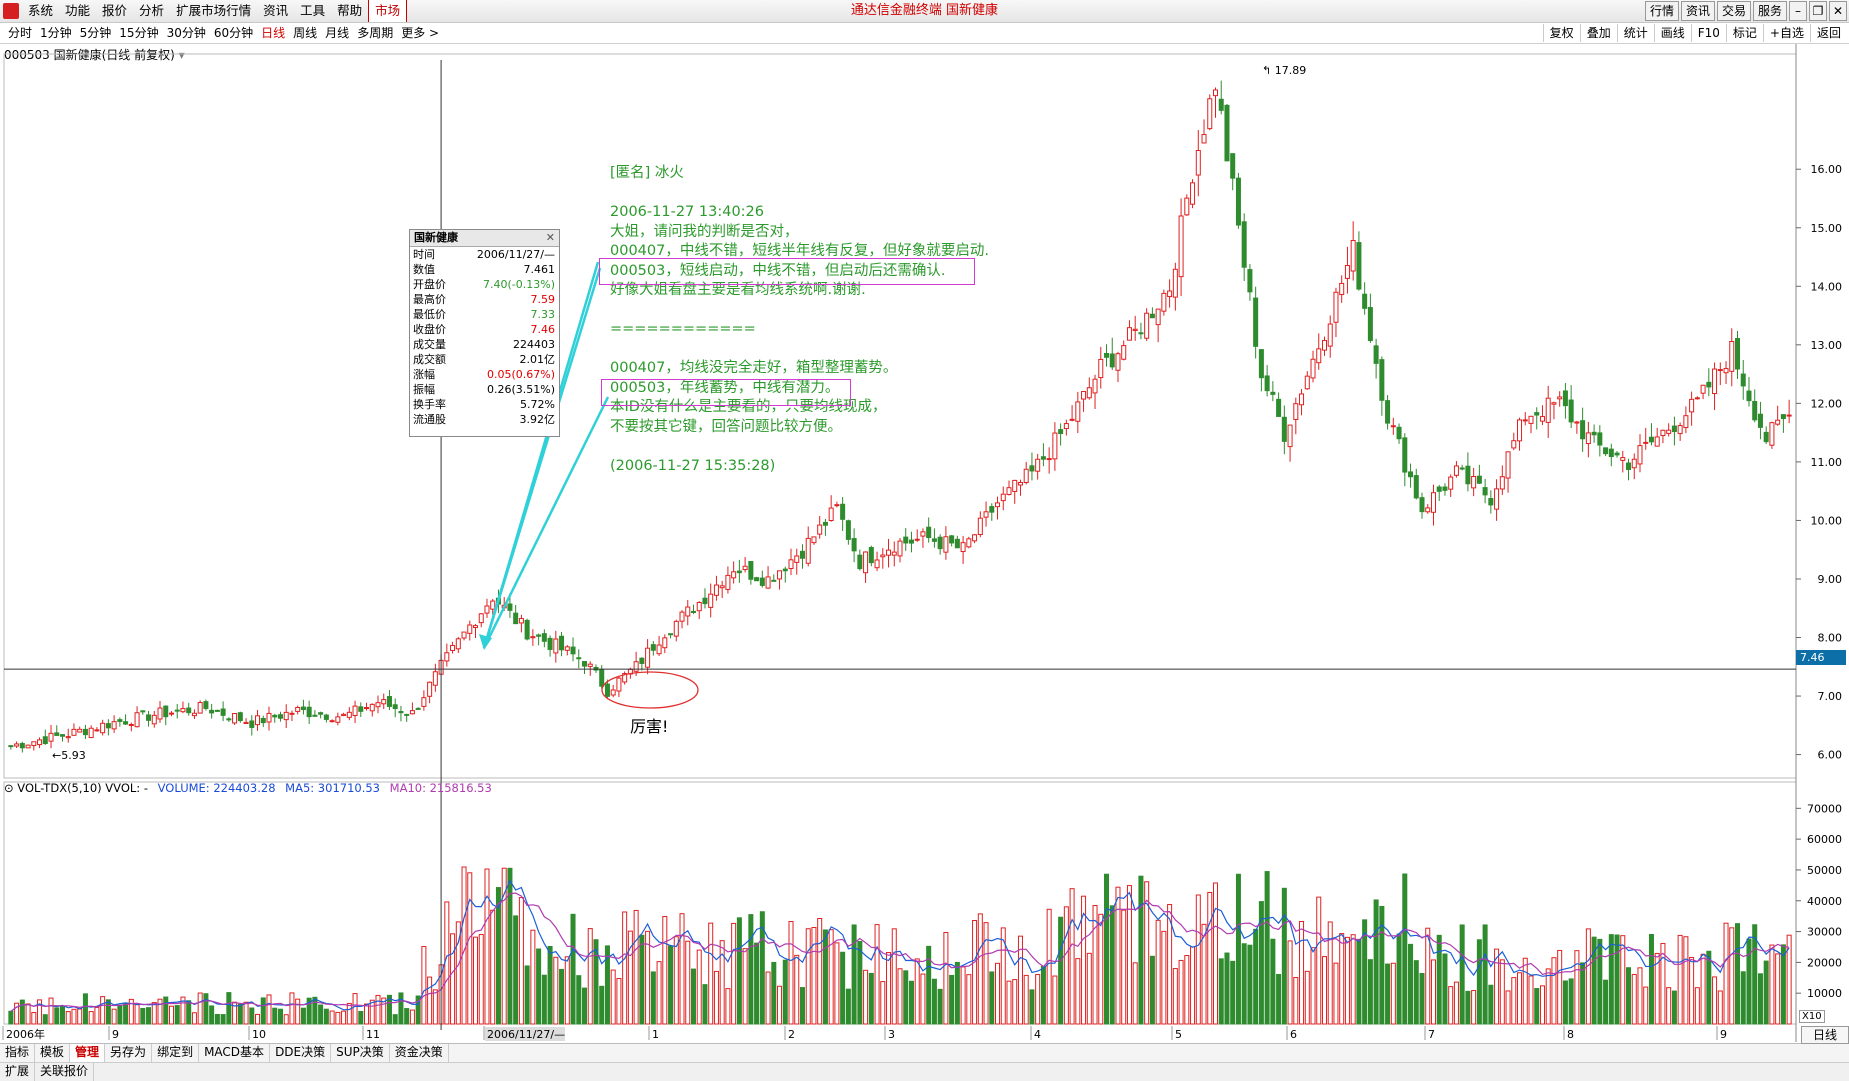 The height and width of the screenshot is (1081, 1849). I want to click on market-tab: 市场, so click(388, 11).